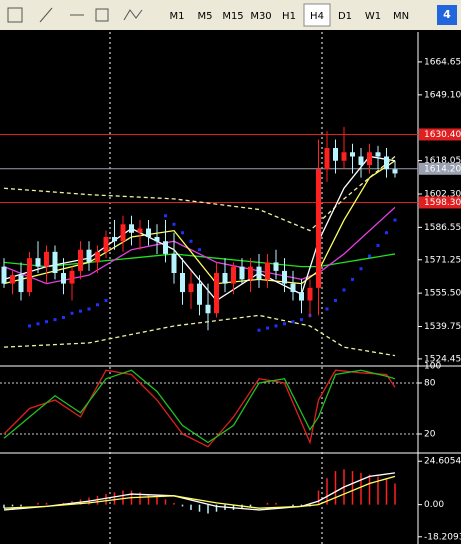 Image resolution: width=461 pixels, height=544 pixels. Describe the element at coordinates (442, 294) in the screenshot. I see `y-tick-label: 1555.50` at that location.